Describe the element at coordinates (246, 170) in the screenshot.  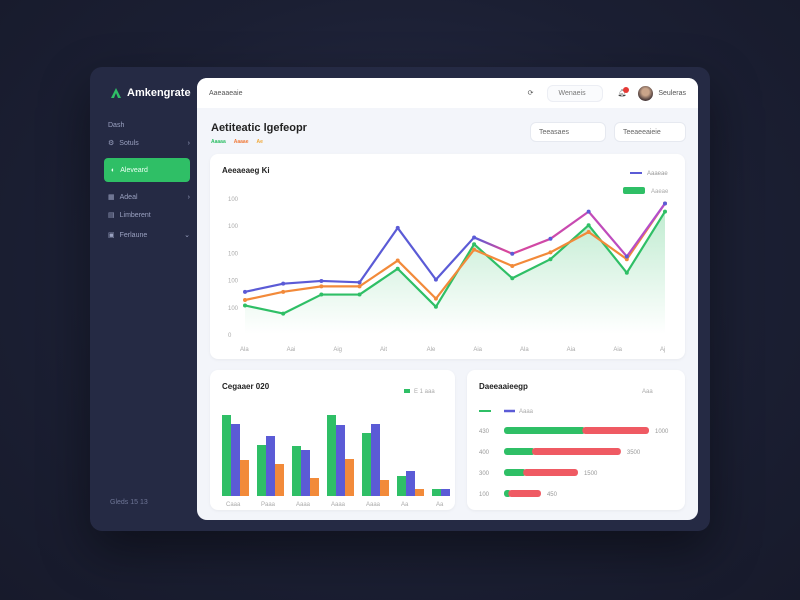
I see `line-chart-title: Aeeaeaeg Ki` at that location.